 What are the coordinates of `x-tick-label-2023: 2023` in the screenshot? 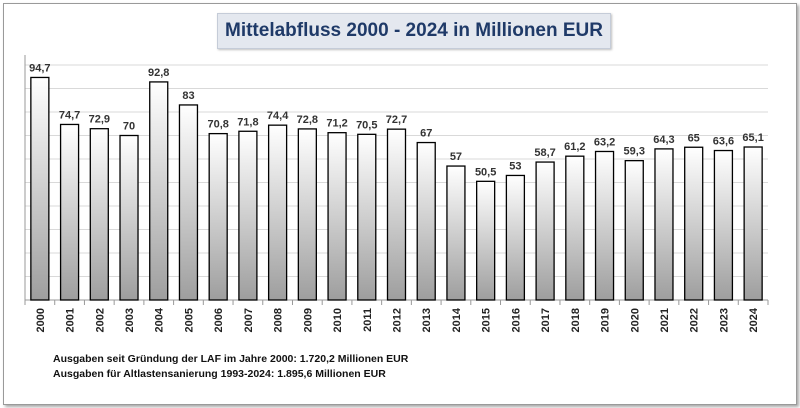 It's located at (724, 320).